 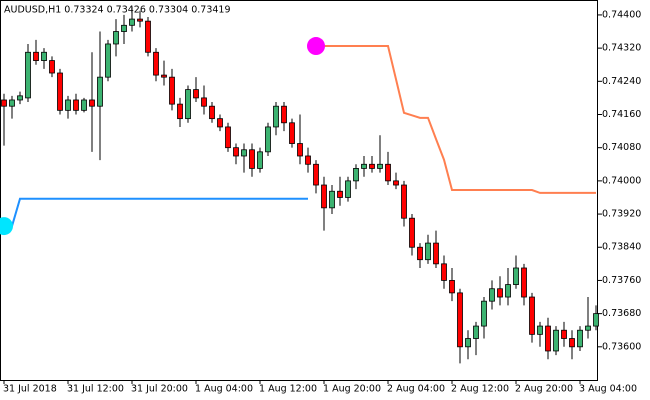 I want to click on x-tick-label: 31 Jul 2018, so click(x=30, y=389).